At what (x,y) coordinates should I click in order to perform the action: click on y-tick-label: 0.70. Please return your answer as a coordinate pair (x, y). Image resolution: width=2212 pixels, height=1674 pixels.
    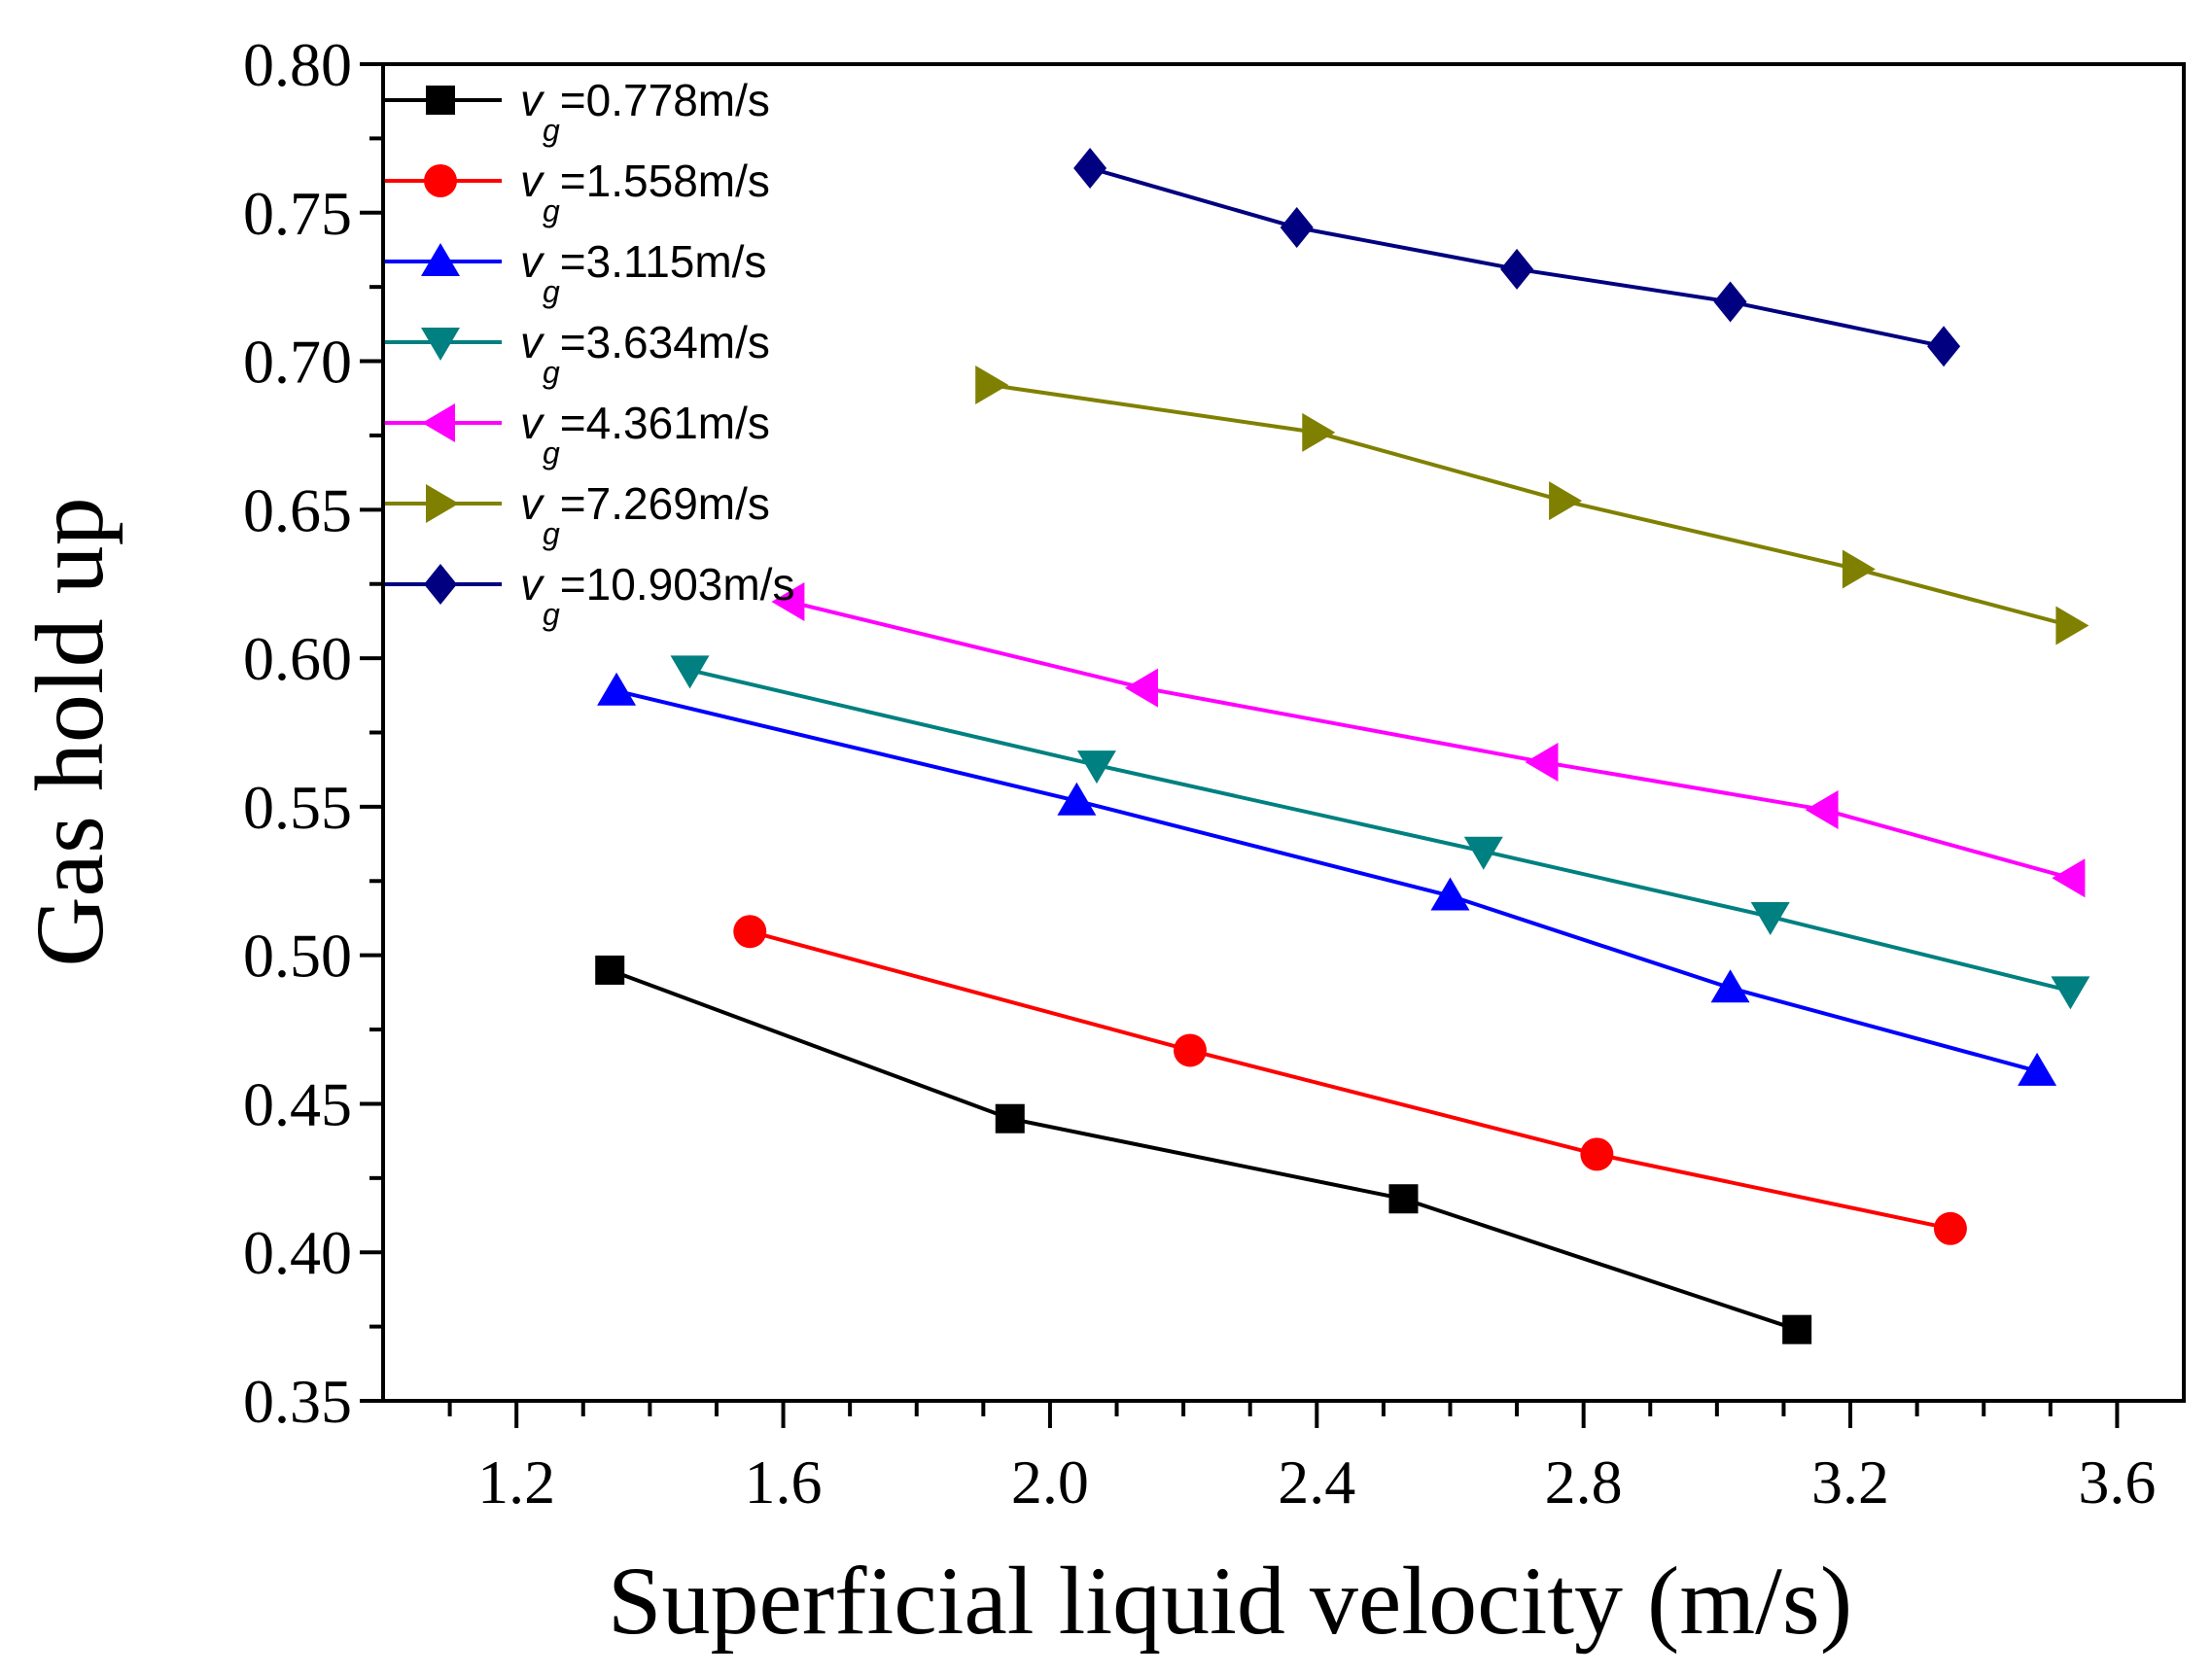
    Looking at the image, I should click on (297, 362).